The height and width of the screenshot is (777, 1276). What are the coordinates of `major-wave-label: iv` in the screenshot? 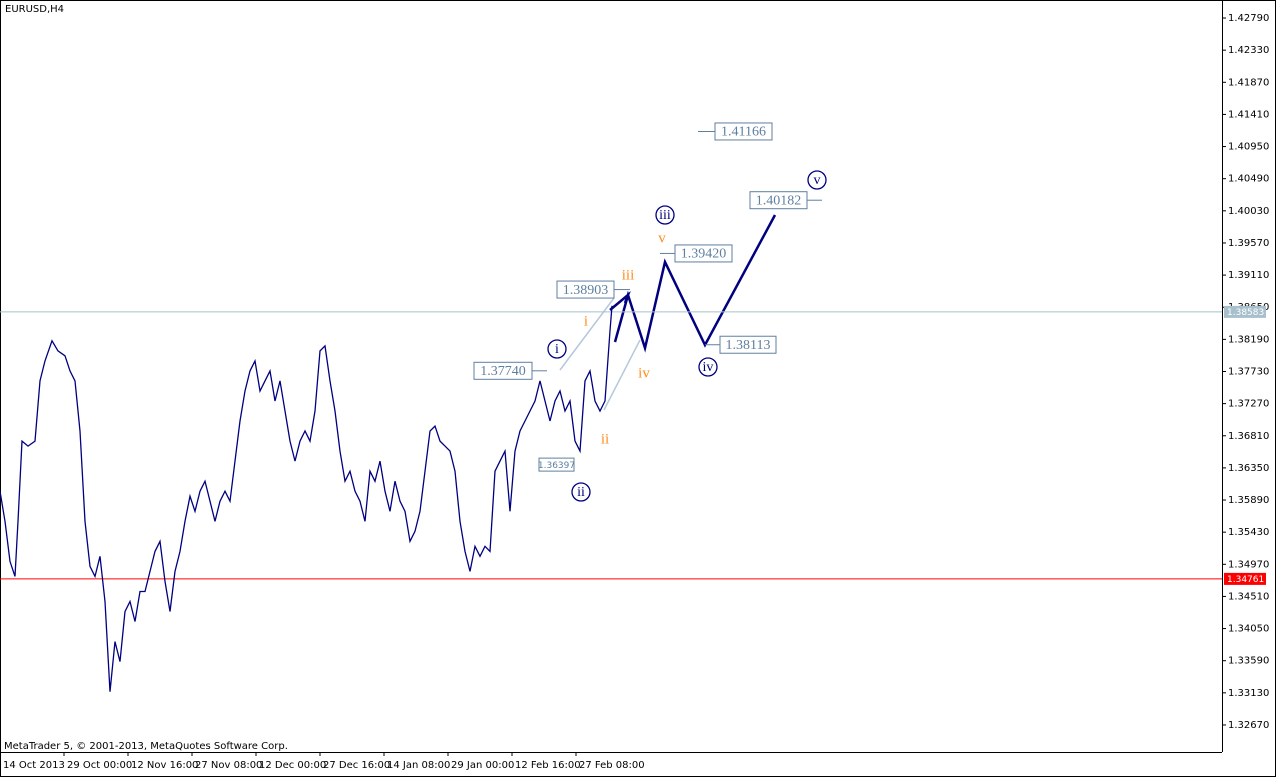 It's located at (708, 367).